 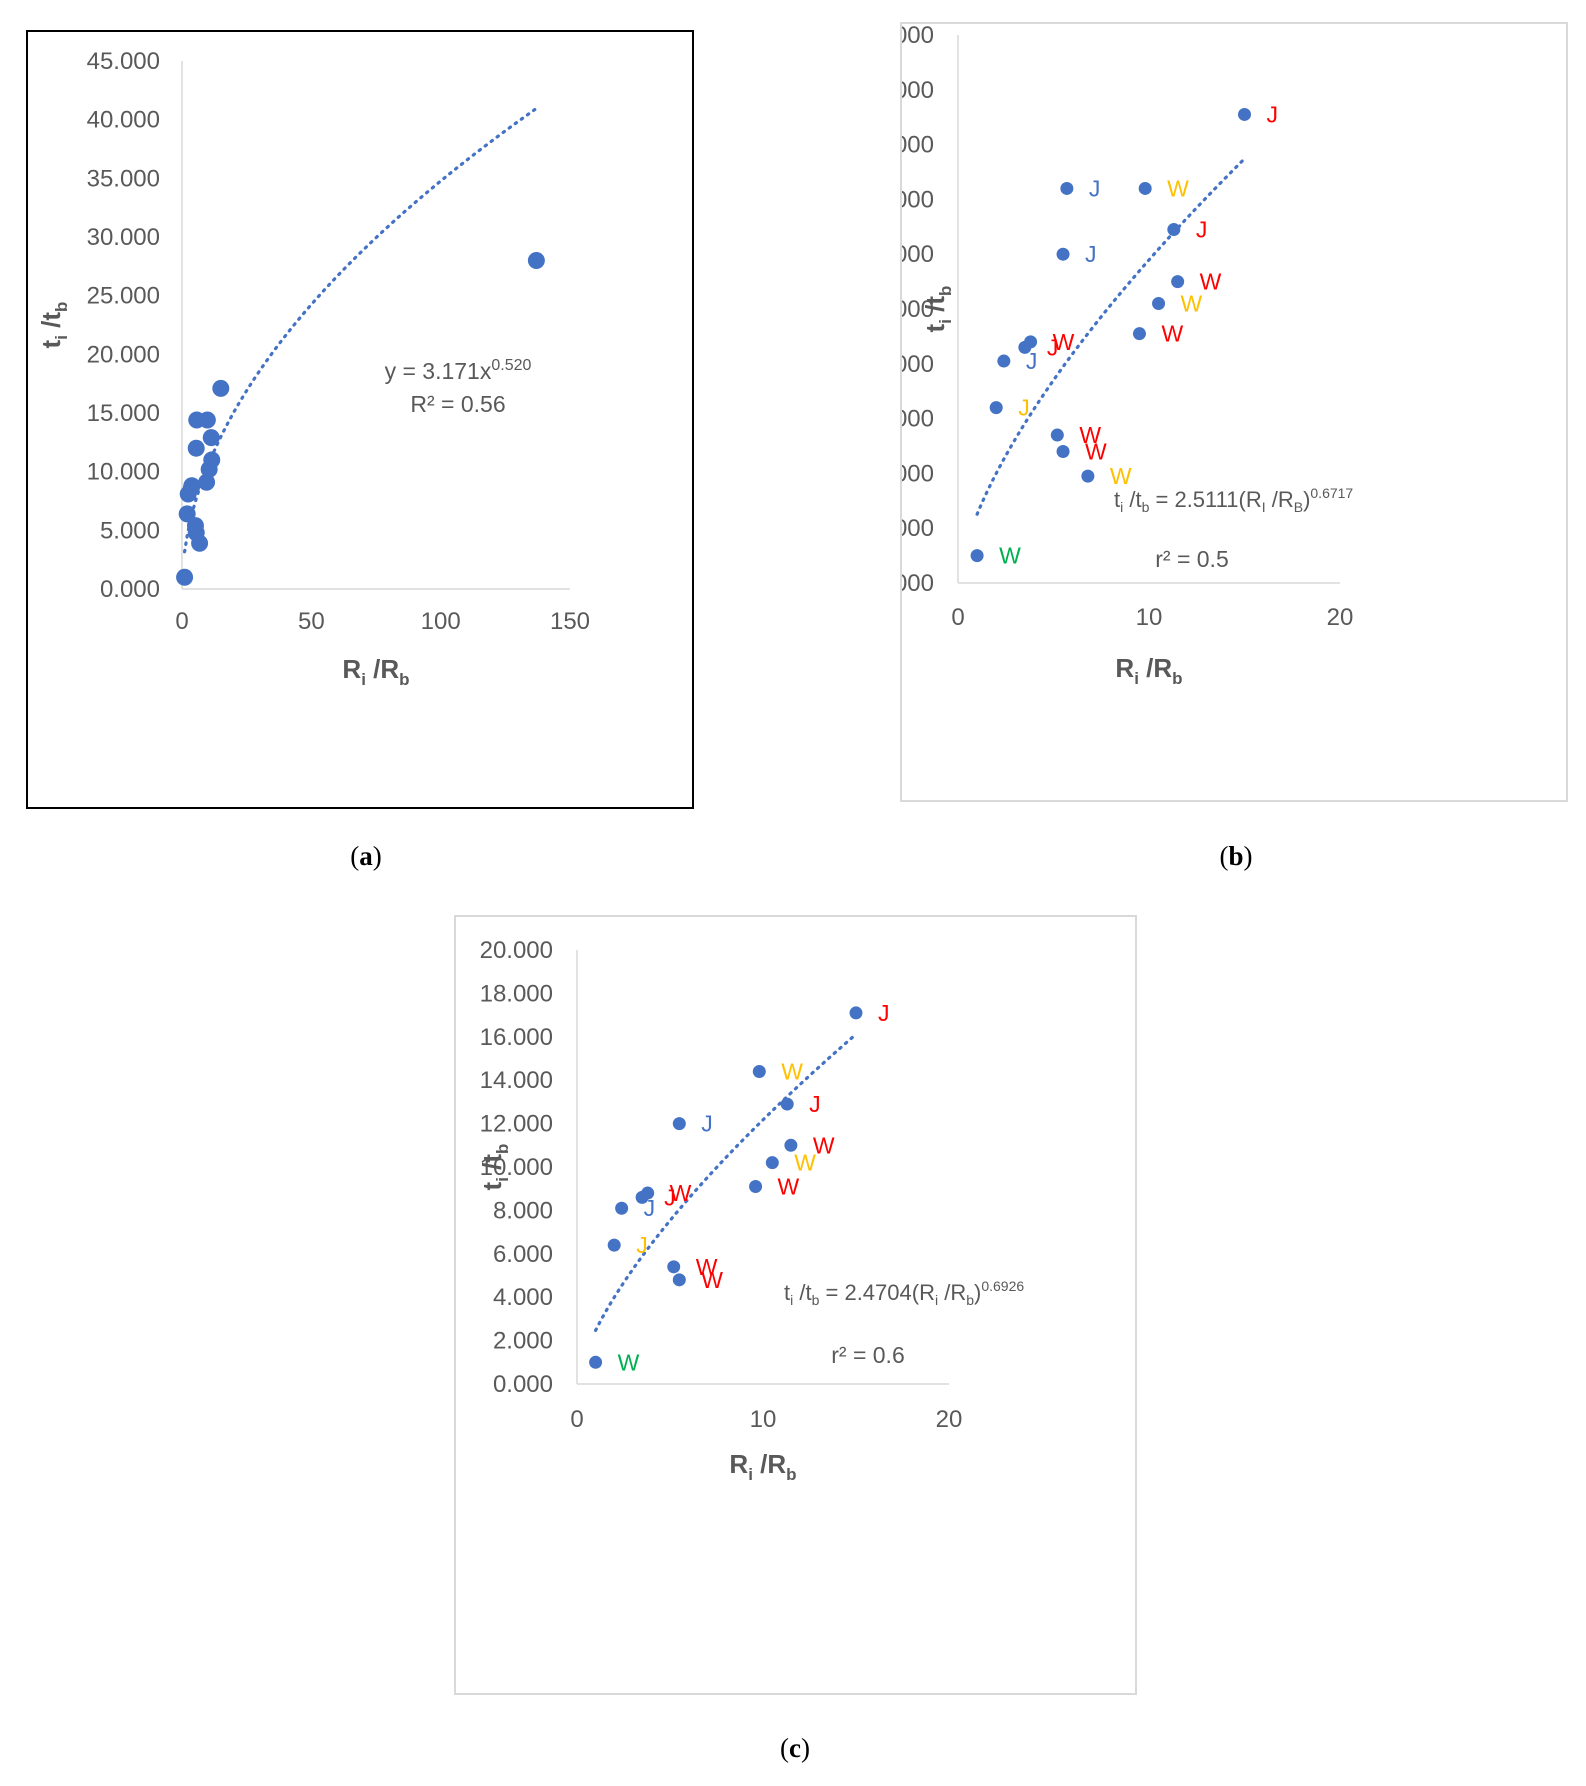 I want to click on r-squared-label: R² = 0.56, so click(x=457, y=404).